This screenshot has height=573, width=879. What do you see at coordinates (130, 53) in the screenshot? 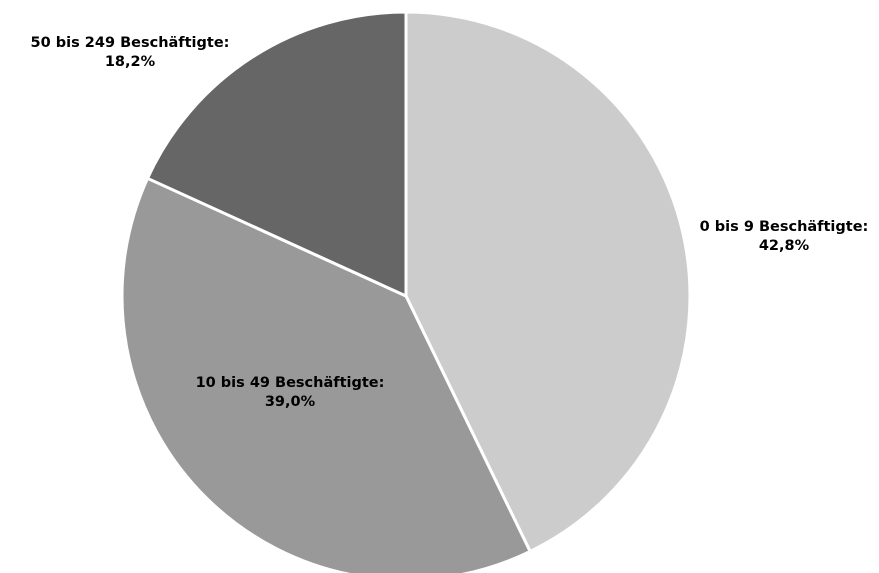
I see `slice-label-50-to-249-employees: 50 bis 249 Beschäftigte: 18,2%` at bounding box center [130, 53].